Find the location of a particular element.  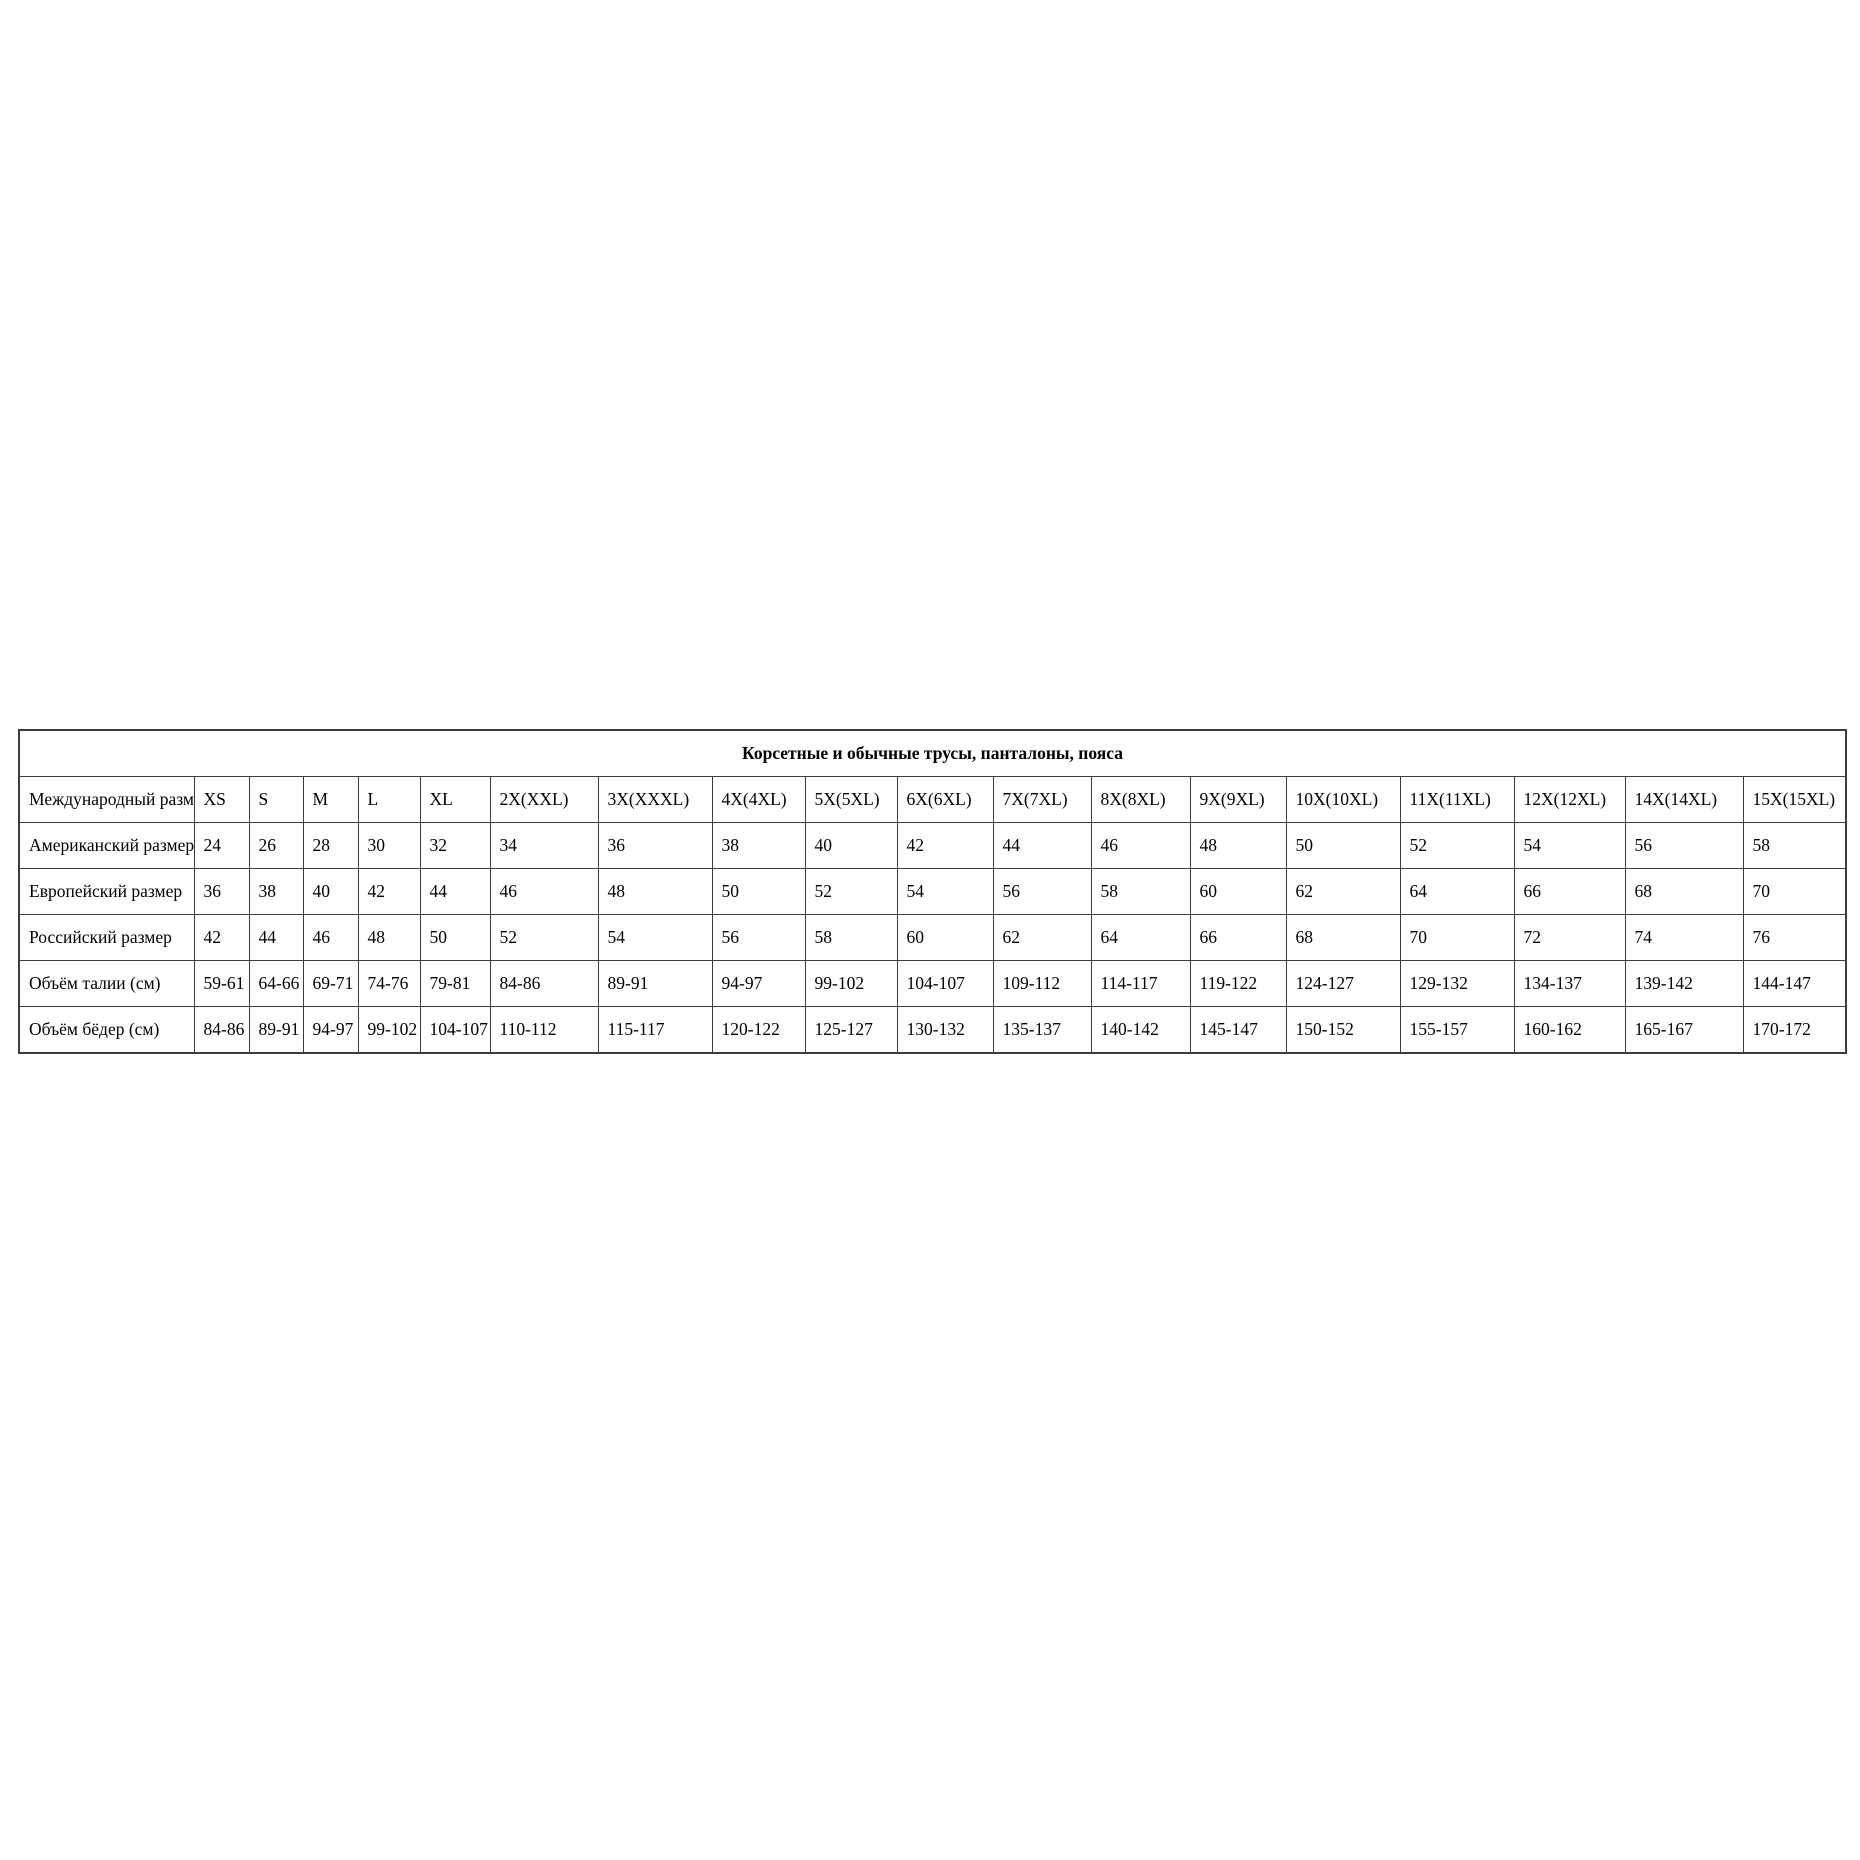

size-value-cell: 145-147 is located at coordinates (1238, 1030).